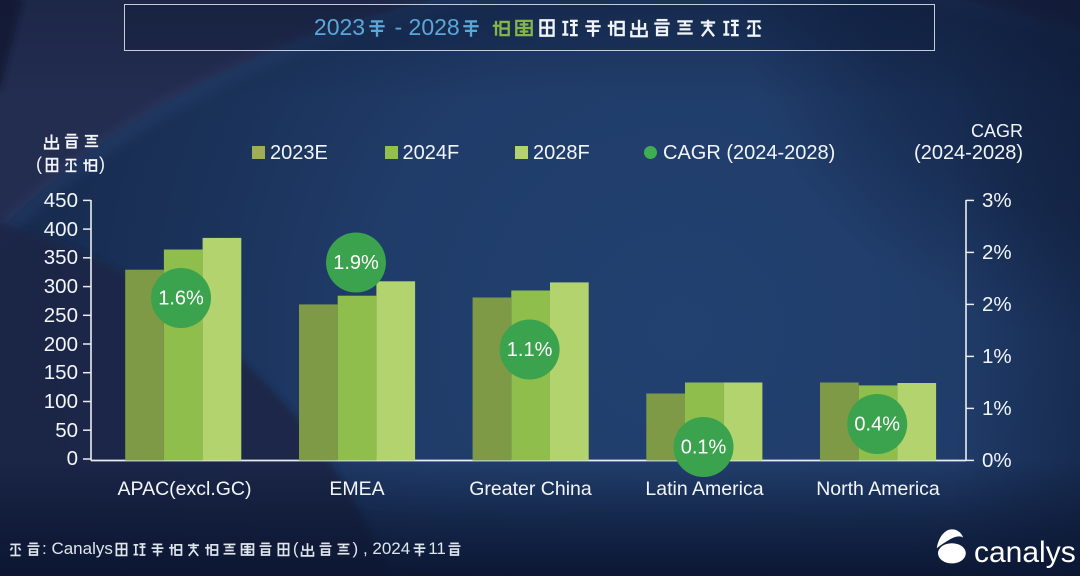  Describe the element at coordinates (181, 299) in the screenshot. I see `svg-text: 1.6%` at that location.